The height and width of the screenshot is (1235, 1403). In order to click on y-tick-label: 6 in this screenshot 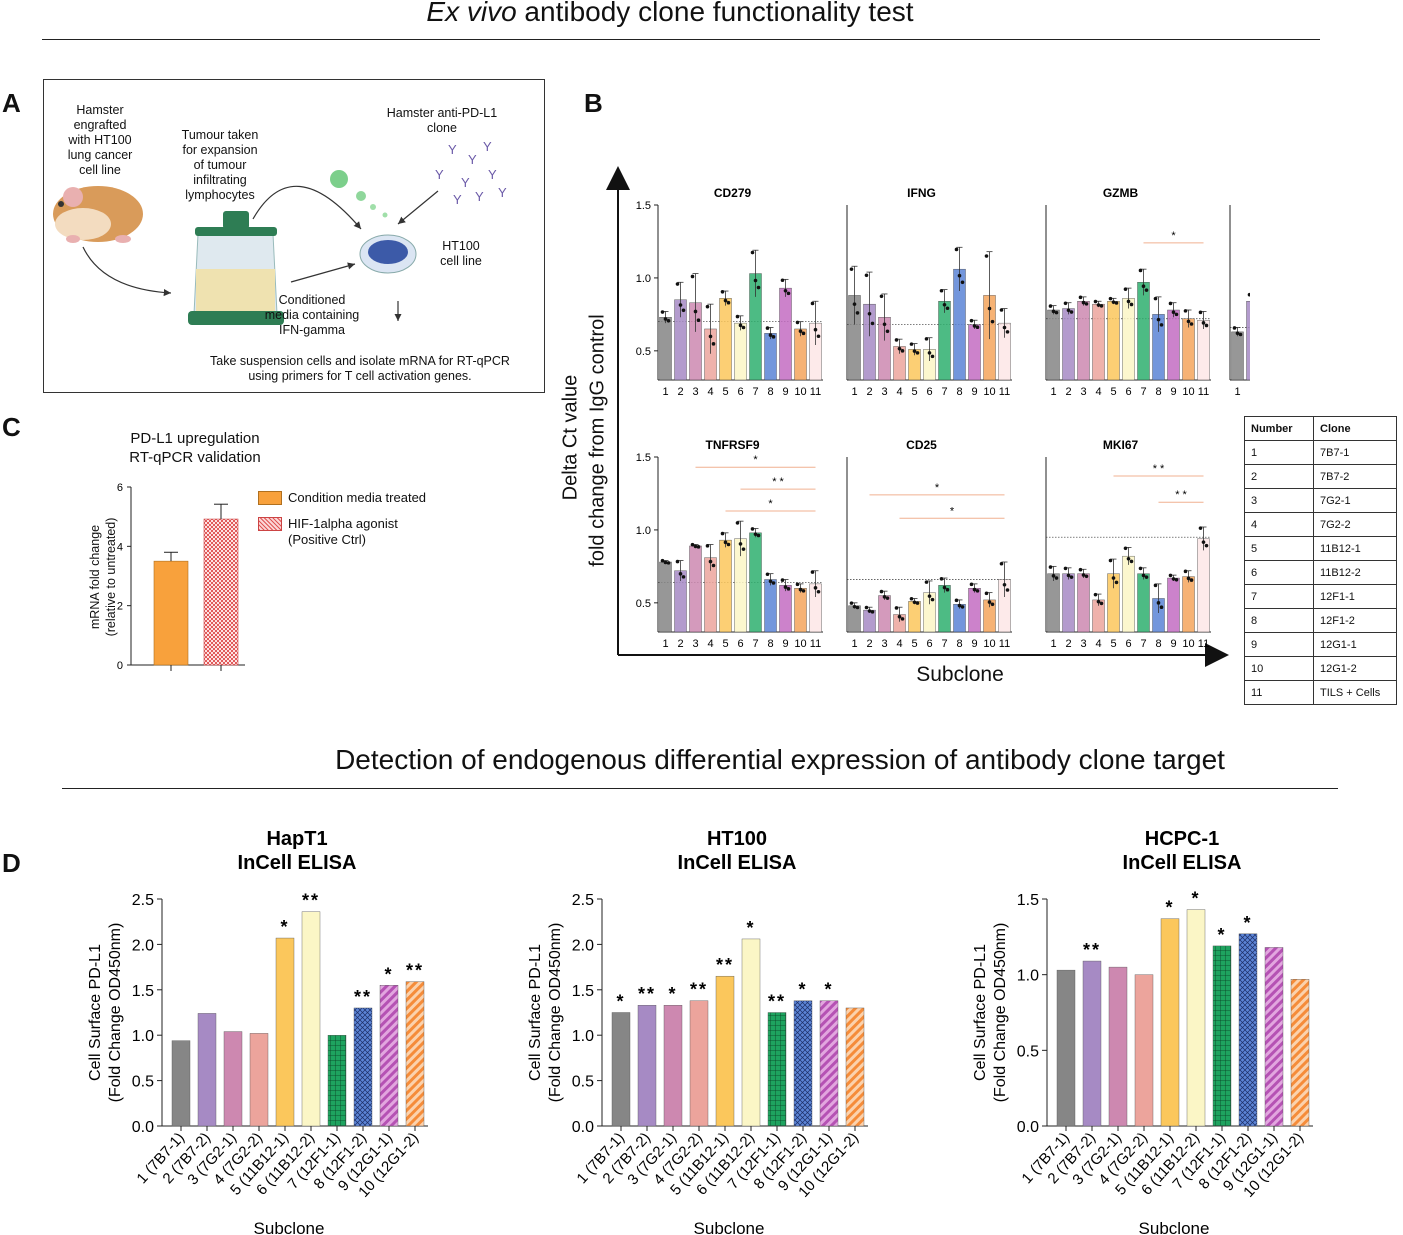, I will do `click(120, 488)`.